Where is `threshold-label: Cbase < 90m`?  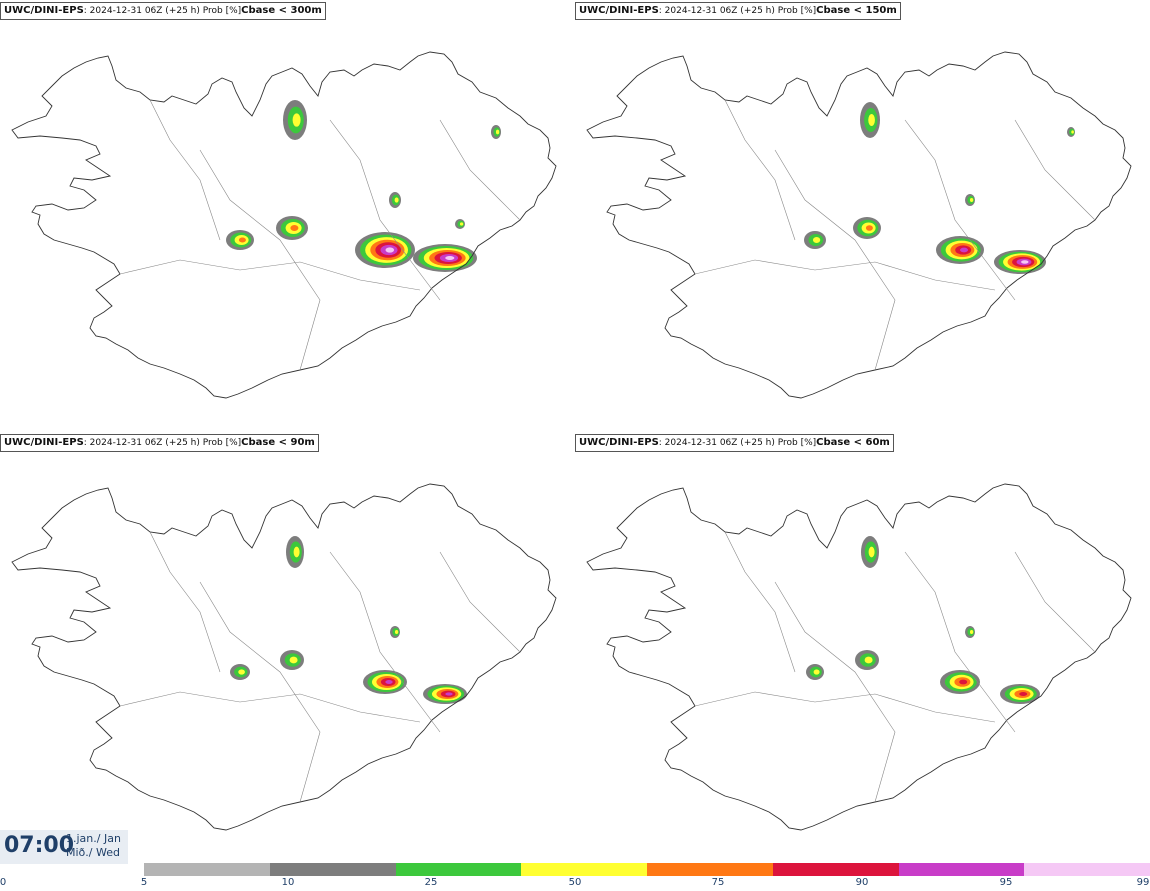
threshold-label: Cbase < 90m is located at coordinates (278, 442).